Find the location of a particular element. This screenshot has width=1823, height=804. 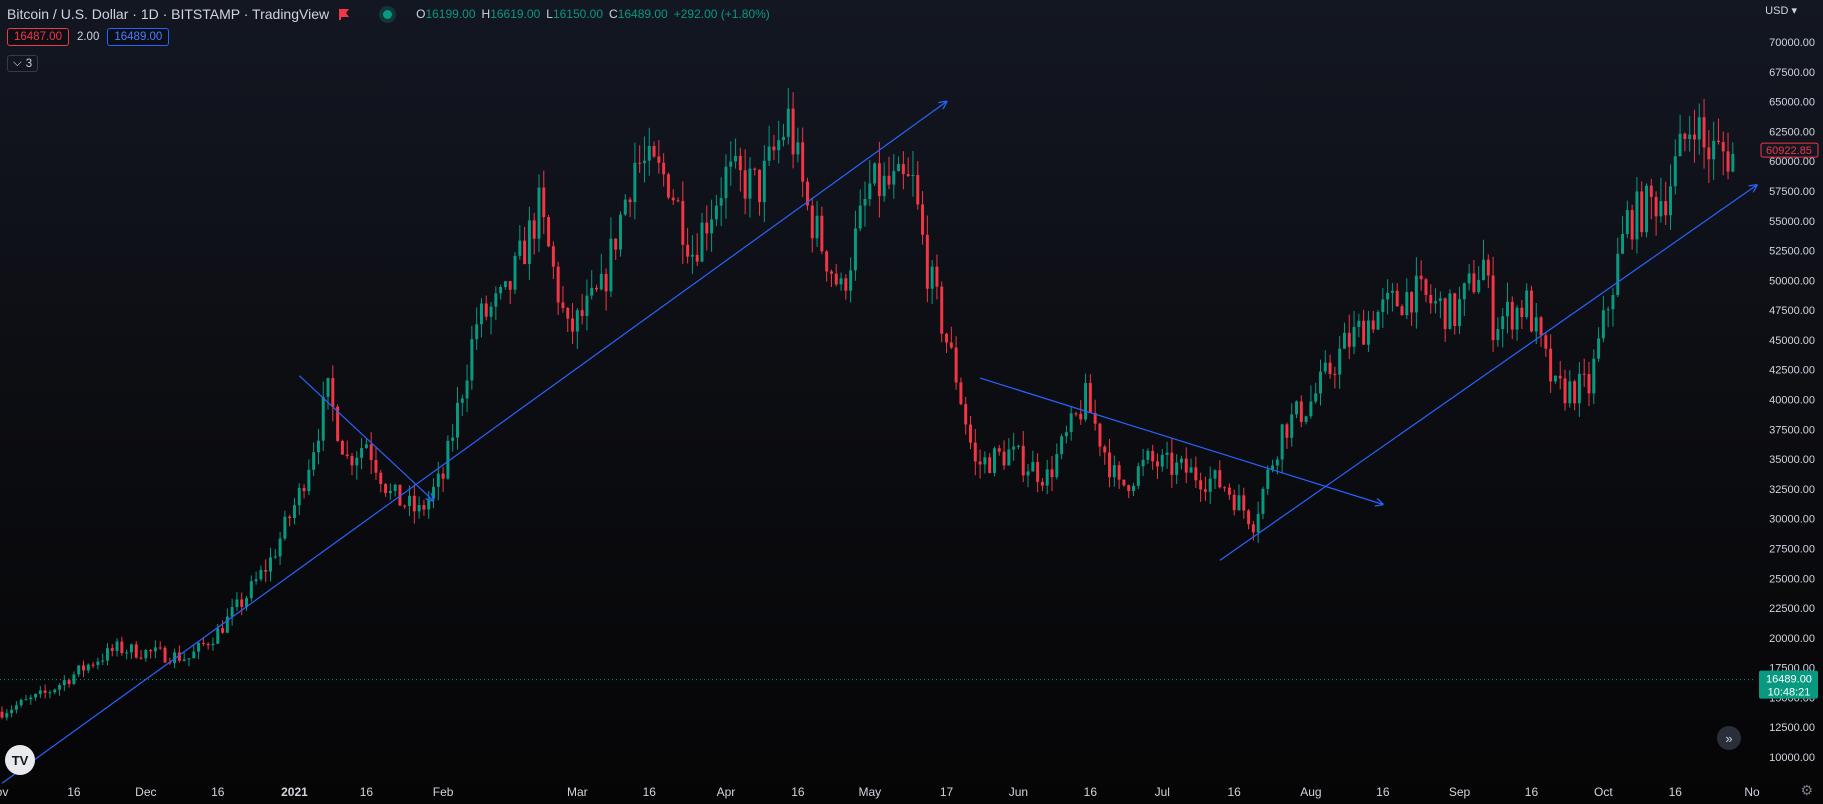

buy-button: 16489.00 is located at coordinates (138, 37).